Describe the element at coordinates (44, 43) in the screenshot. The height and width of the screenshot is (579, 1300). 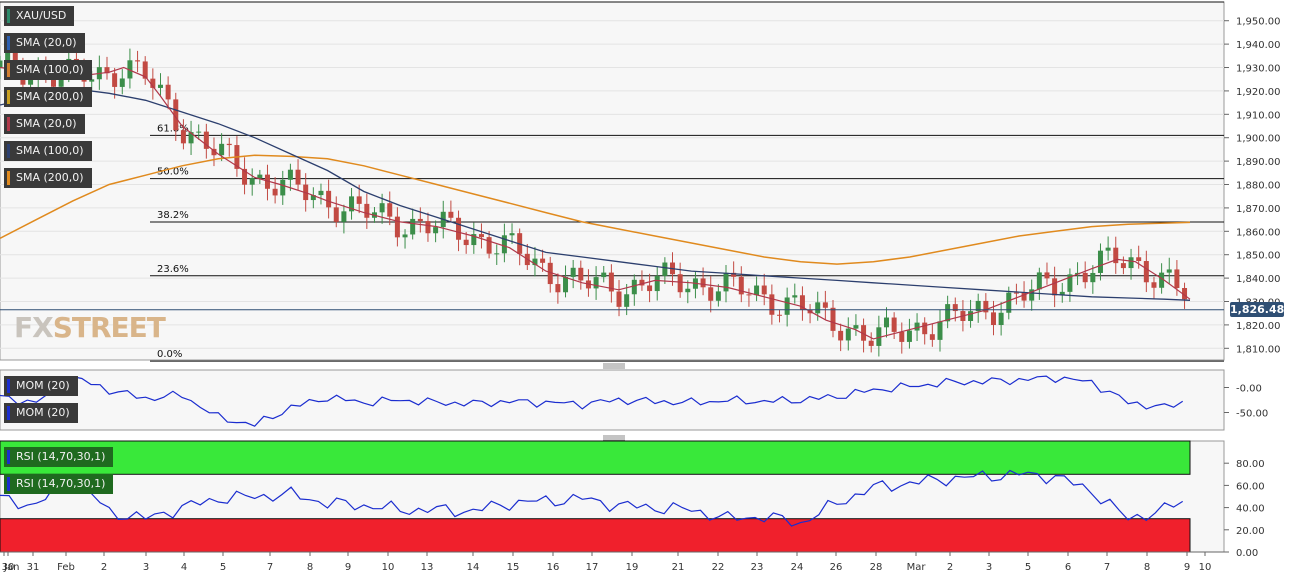
I see `sma20-label: SMA (20,0)` at that location.